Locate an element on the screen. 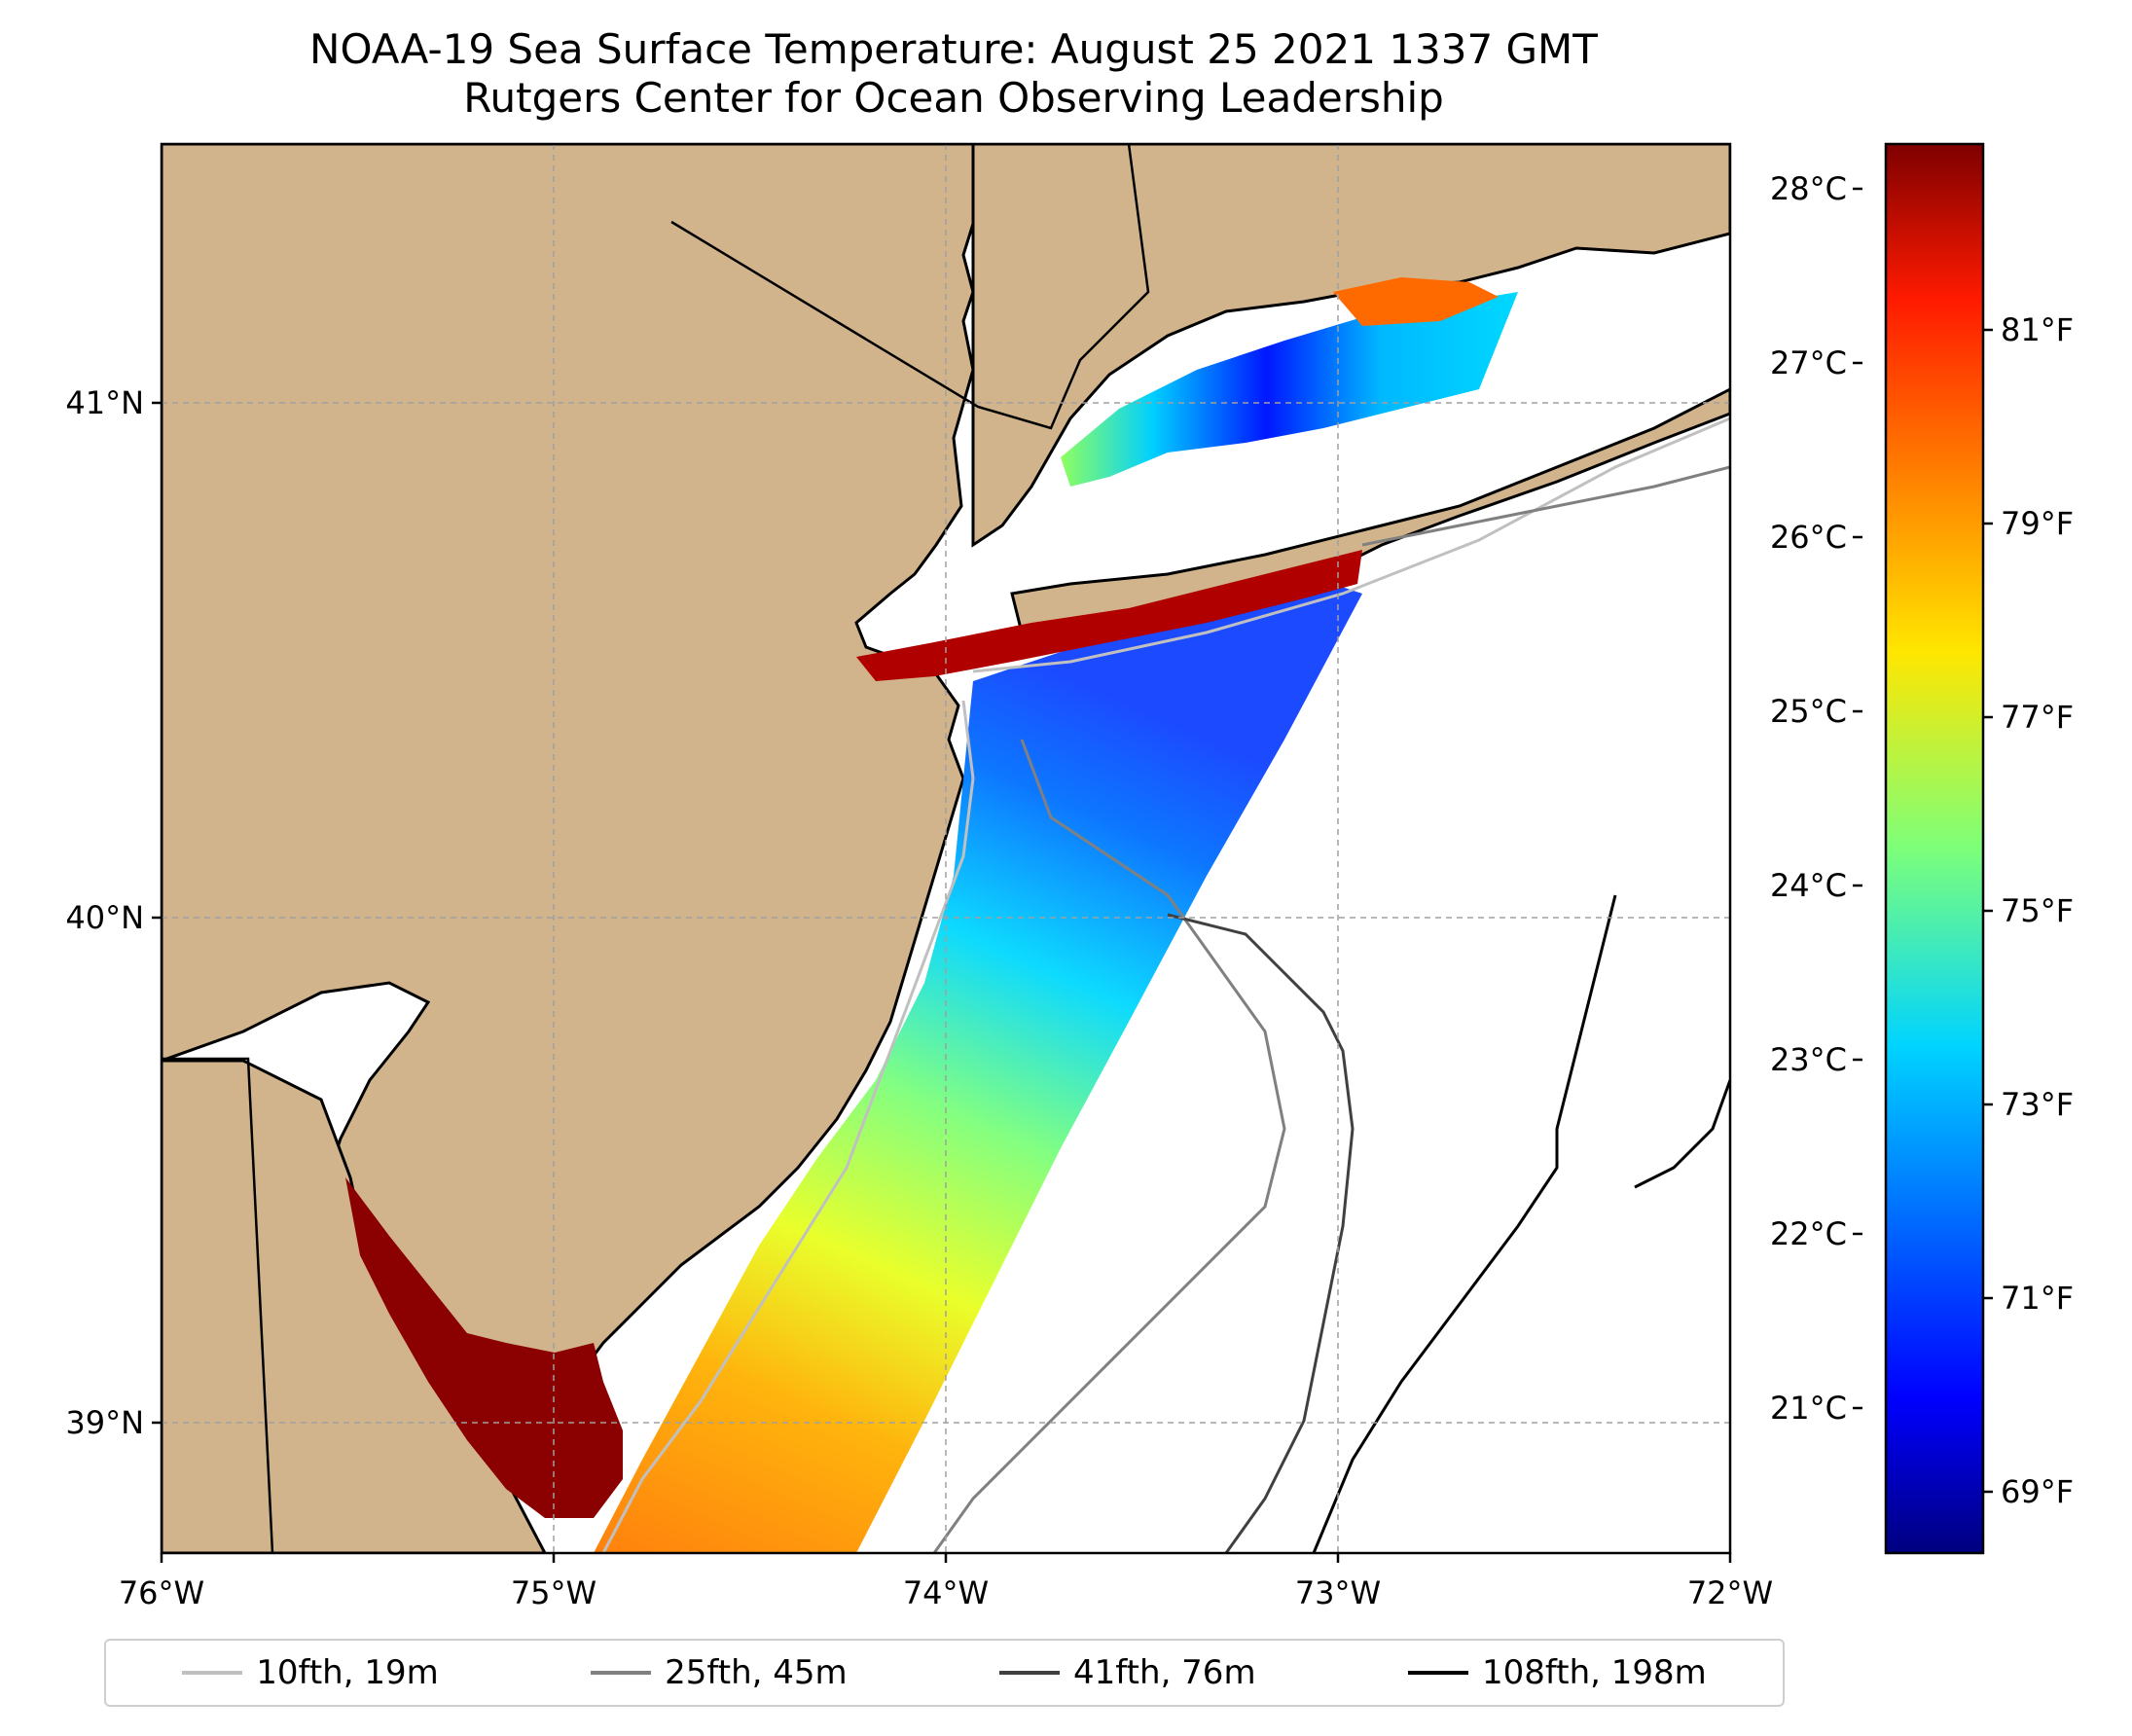 The height and width of the screenshot is (1736, 2132). lat-tick-labels: 41°N 40°N 39°N is located at coordinates (105, 913).